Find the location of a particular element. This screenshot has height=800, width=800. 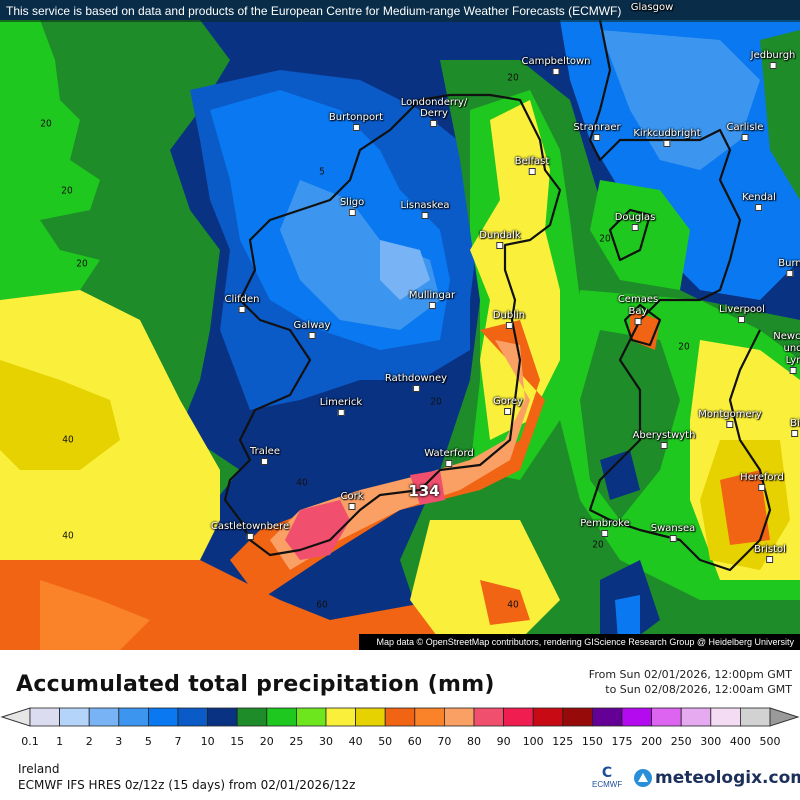

city-name: Bay is located at coordinates (638, 311).